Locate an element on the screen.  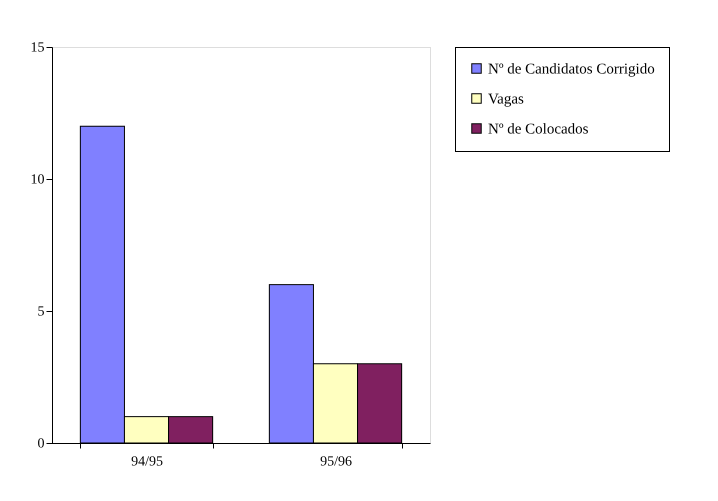
y-tick-label: 15 is located at coordinates (37, 48).